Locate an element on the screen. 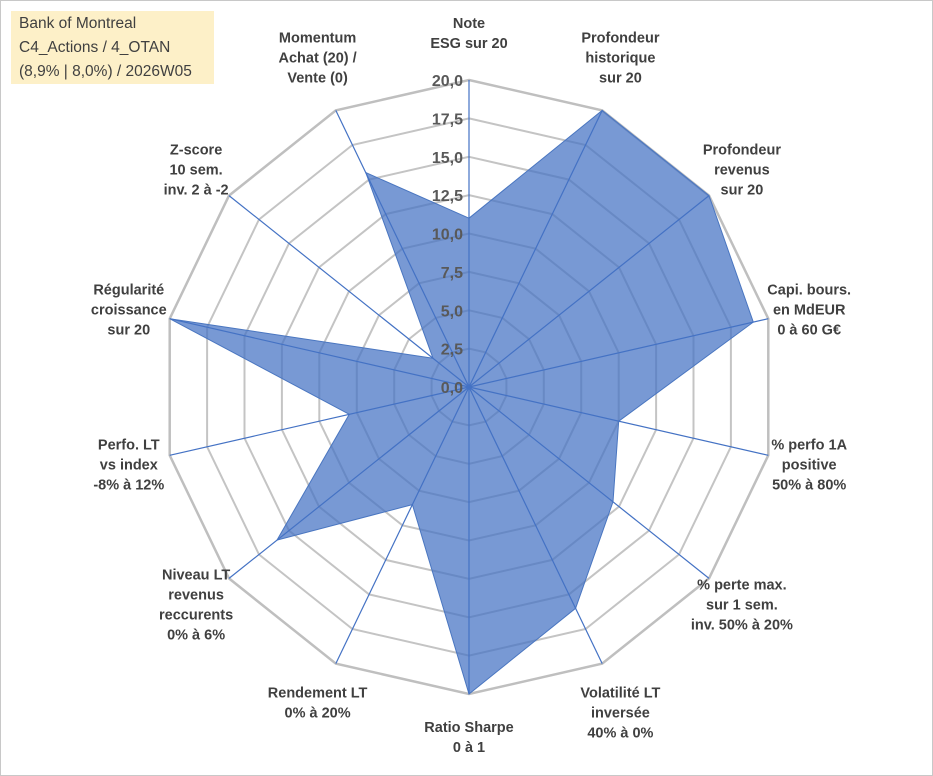 The width and height of the screenshot is (933, 776). axis-label-line: Achat (20) / is located at coordinates (318, 59).